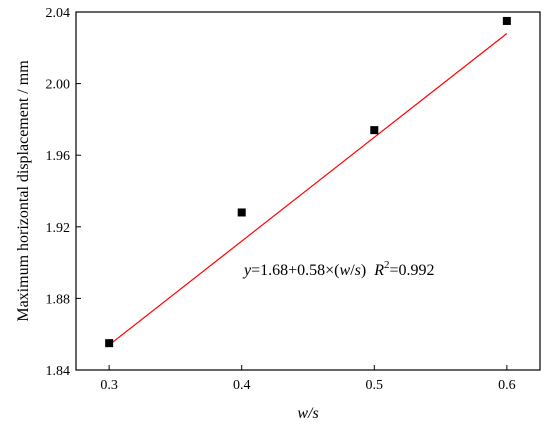 This screenshot has height=431, width=550. What do you see at coordinates (23, 191) in the screenshot?
I see `y-axis-label: Maximum horizontal displacement / mm` at bounding box center [23, 191].